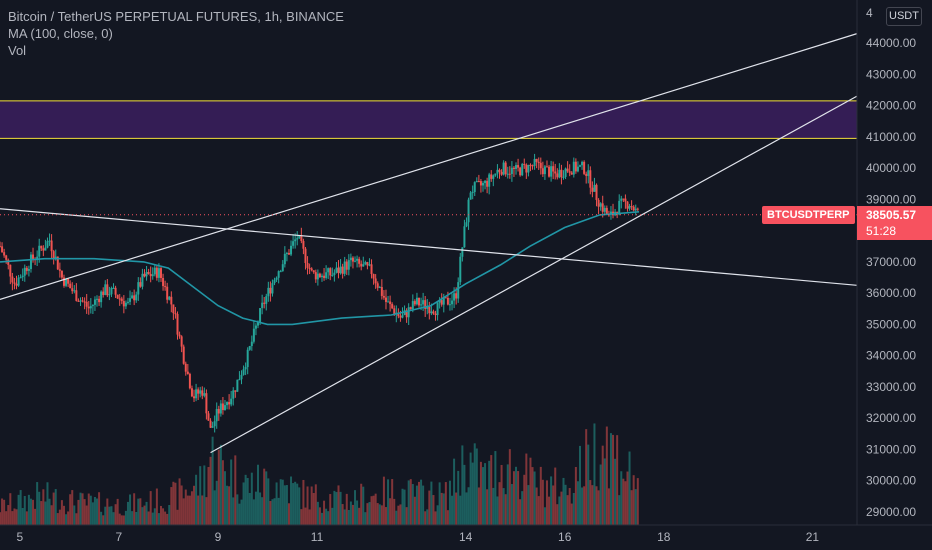  I want to click on volume-indicator-label: Vol, so click(17, 50).